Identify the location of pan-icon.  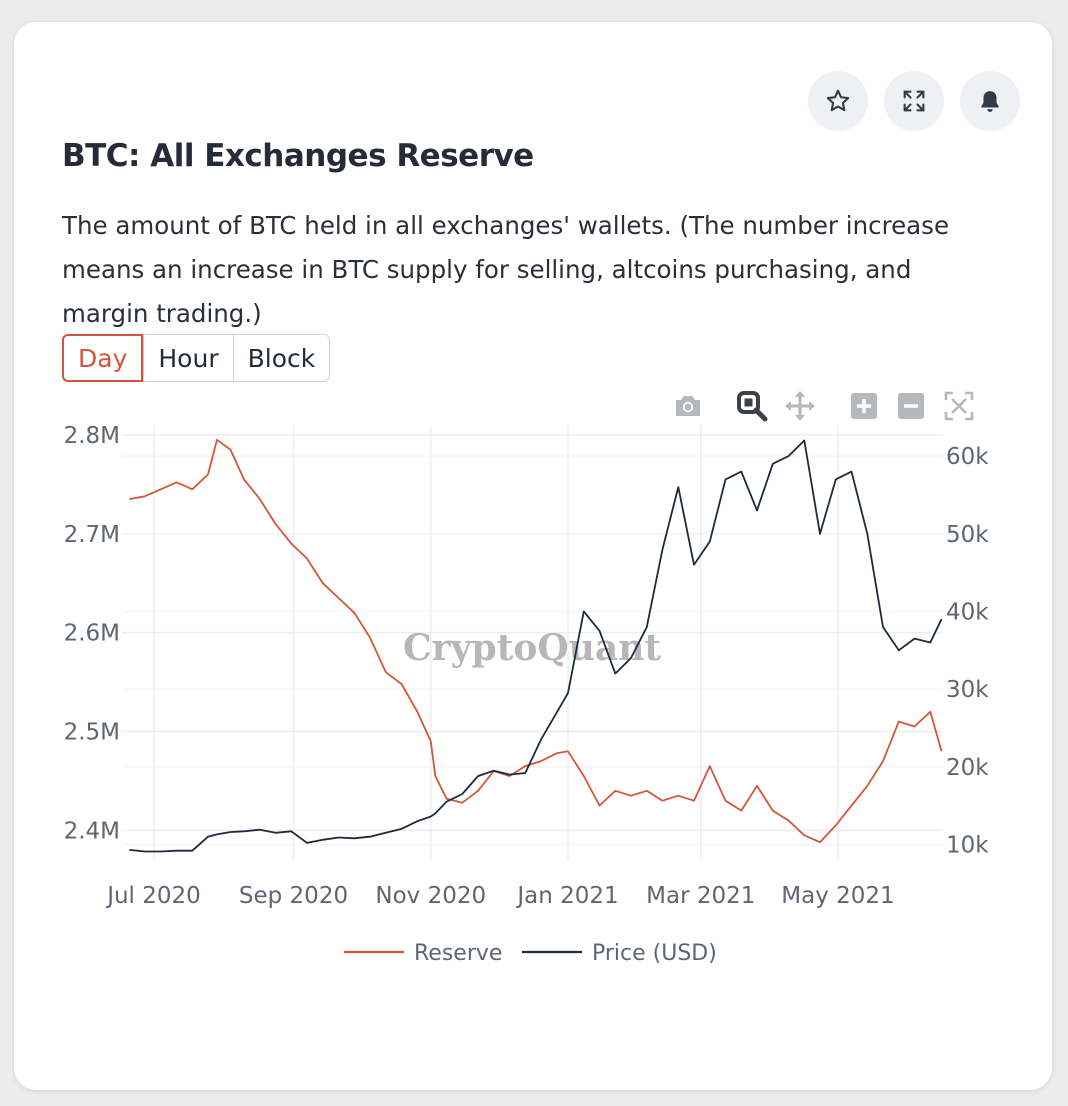
(800, 406).